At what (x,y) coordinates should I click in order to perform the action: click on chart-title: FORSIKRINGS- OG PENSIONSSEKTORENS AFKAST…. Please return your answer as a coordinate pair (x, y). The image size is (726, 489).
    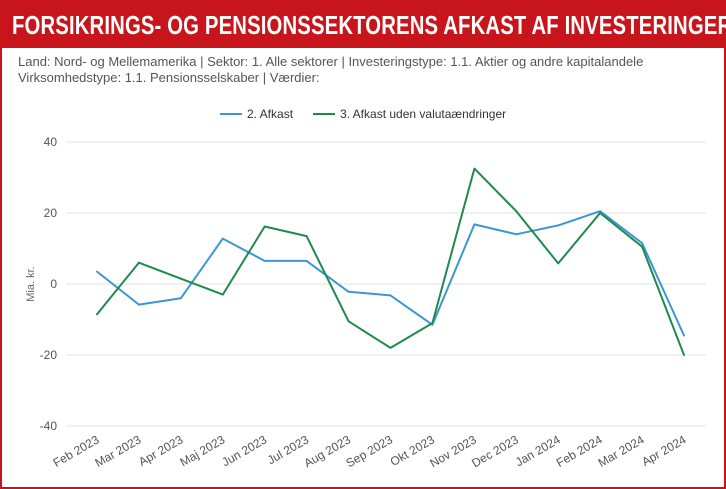
    Looking at the image, I should click on (369, 24).